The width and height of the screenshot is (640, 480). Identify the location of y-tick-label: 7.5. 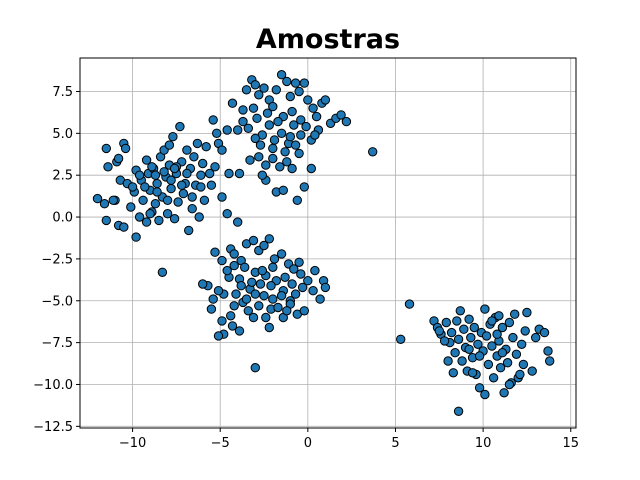
(62, 92).